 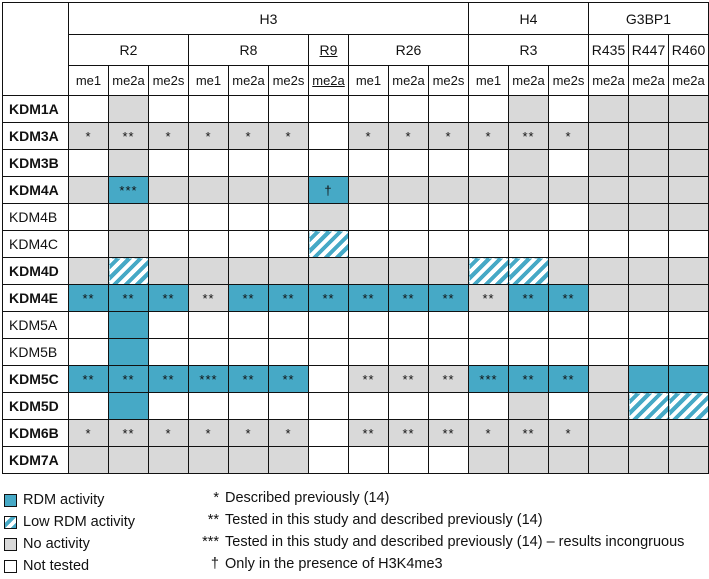 What do you see at coordinates (208, 379) in the screenshot?
I see `annotation-mark: ***` at bounding box center [208, 379].